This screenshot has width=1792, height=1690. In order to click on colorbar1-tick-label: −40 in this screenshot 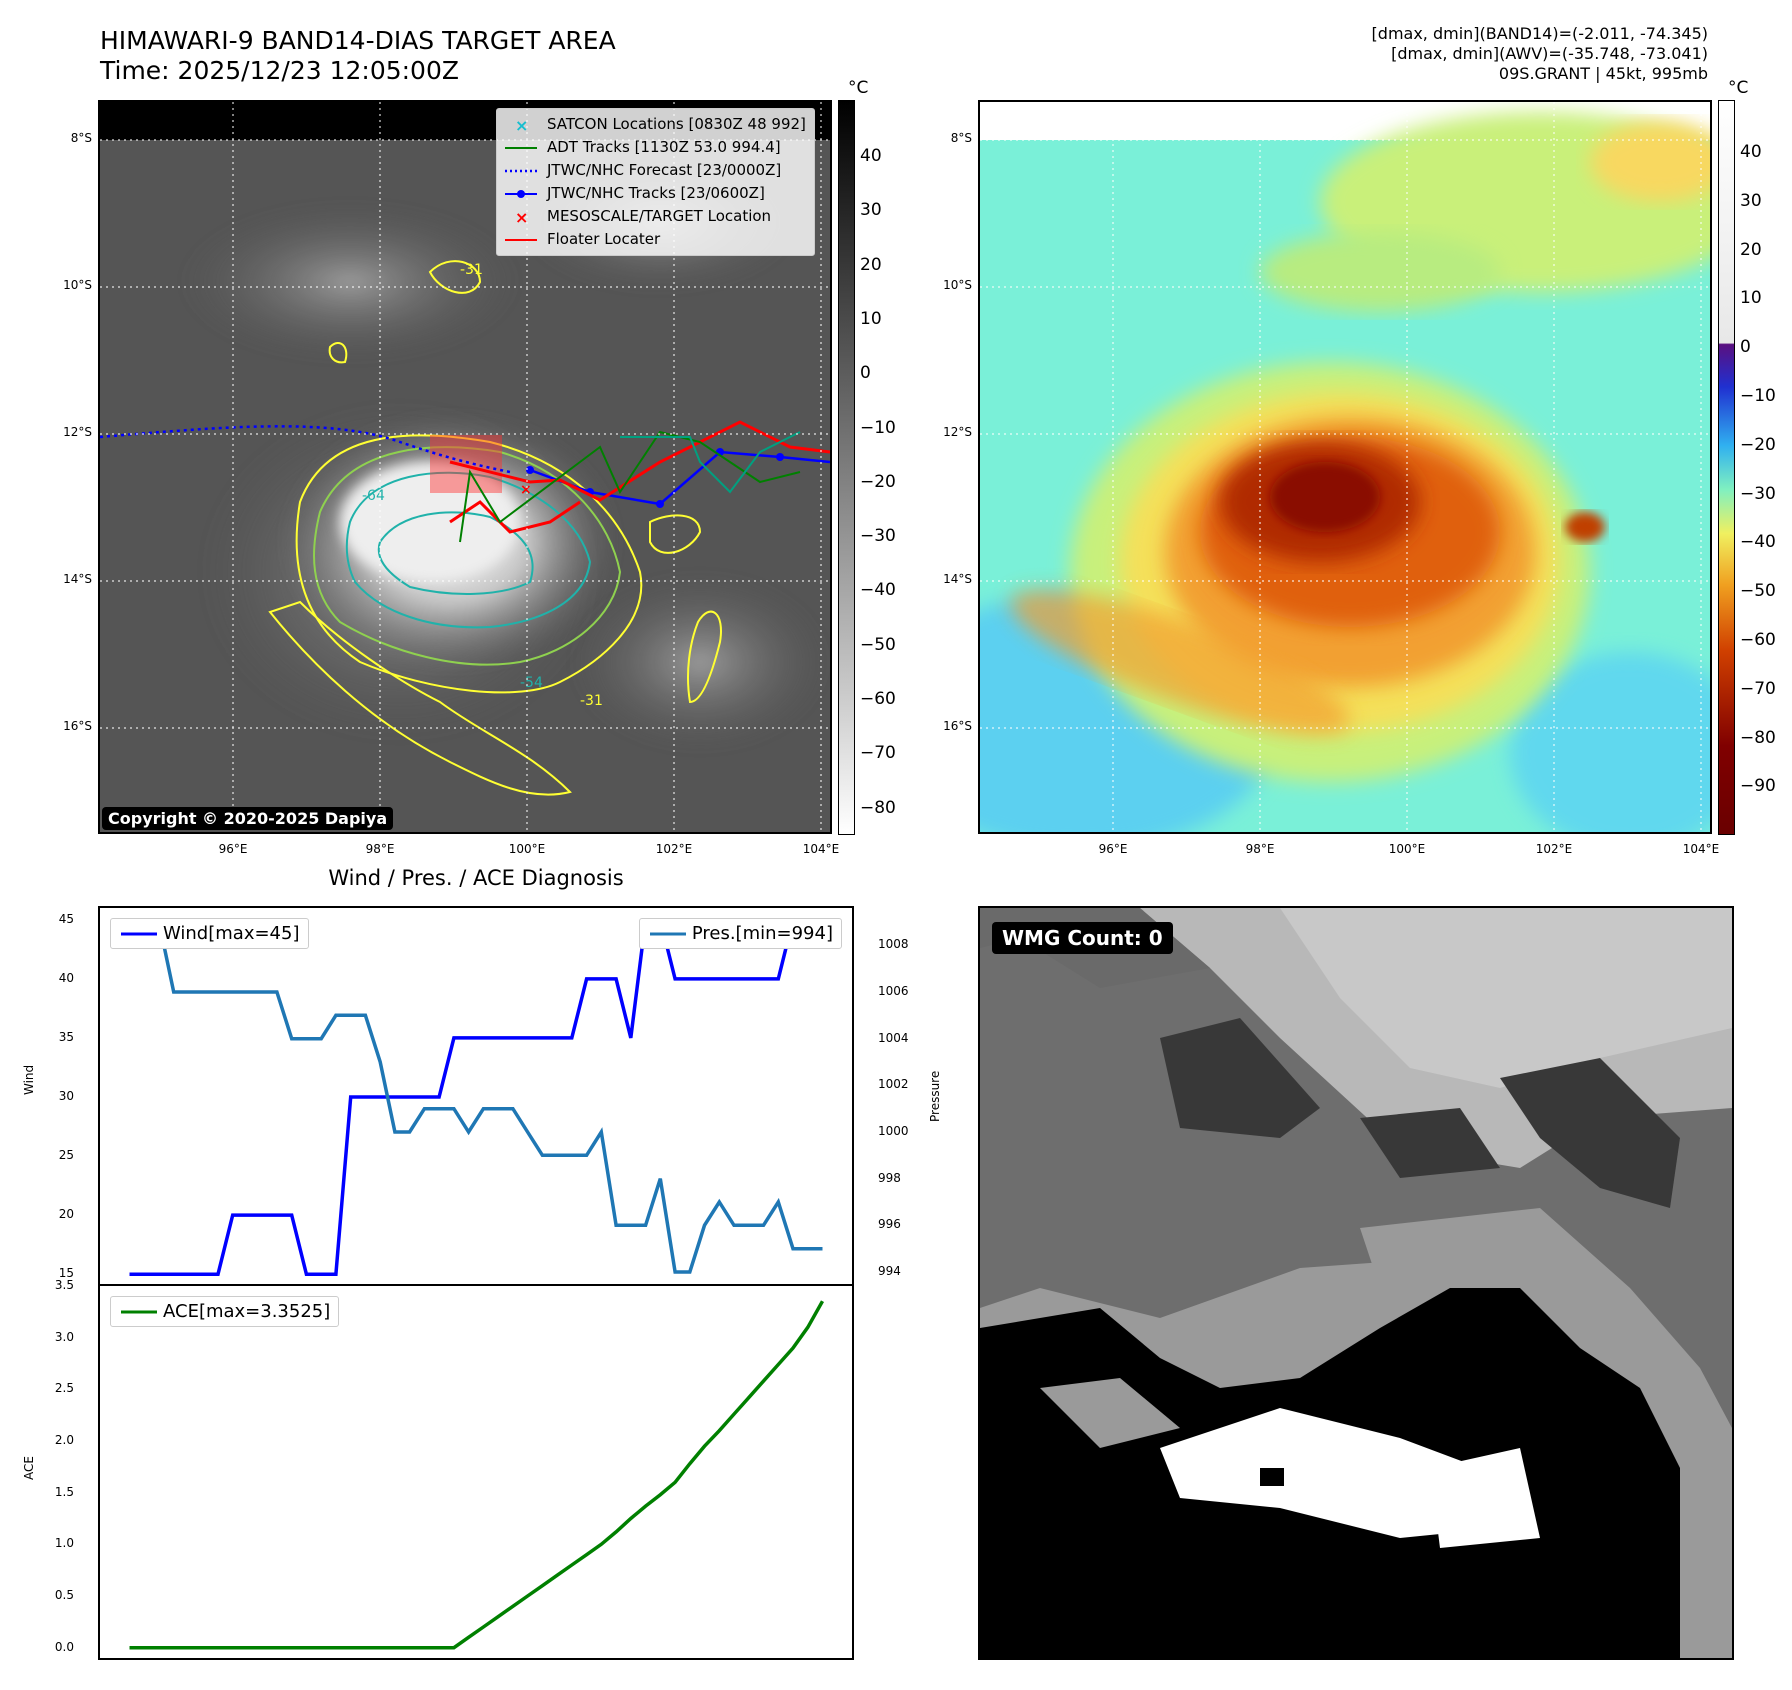, I will do `click(878, 590)`.